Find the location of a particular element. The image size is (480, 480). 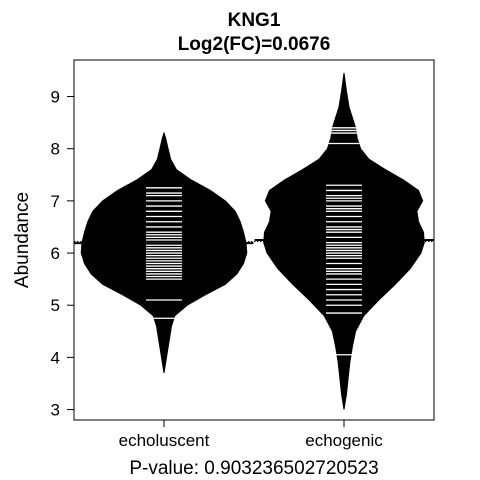

y-axis-label: Abundance is located at coordinates (22, 240).